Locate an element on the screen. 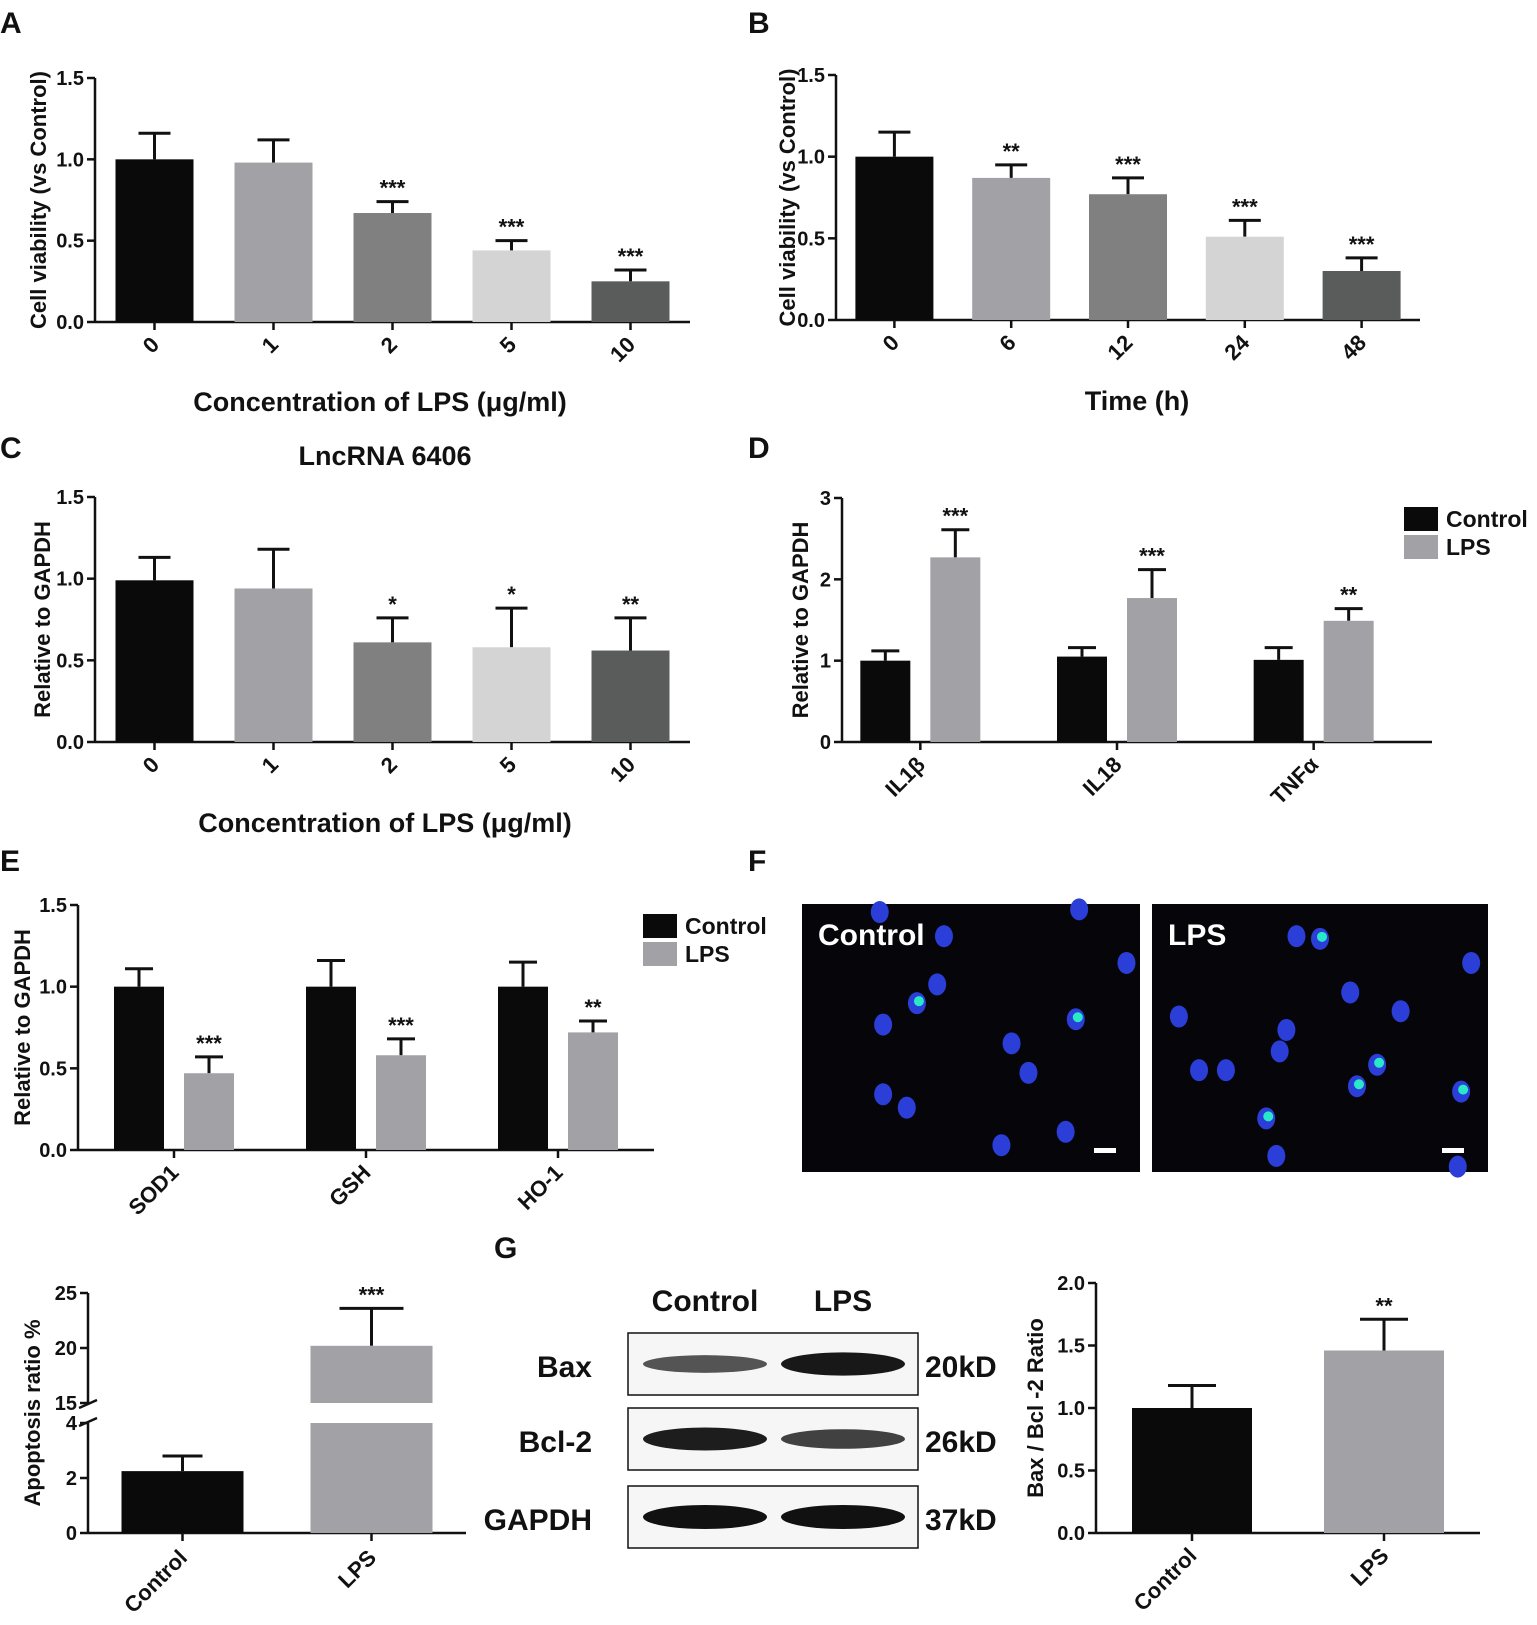 Image resolution: width=1537 pixels, height=1625 pixels. x-tick-label: LPS is located at coordinates (1370, 1567).